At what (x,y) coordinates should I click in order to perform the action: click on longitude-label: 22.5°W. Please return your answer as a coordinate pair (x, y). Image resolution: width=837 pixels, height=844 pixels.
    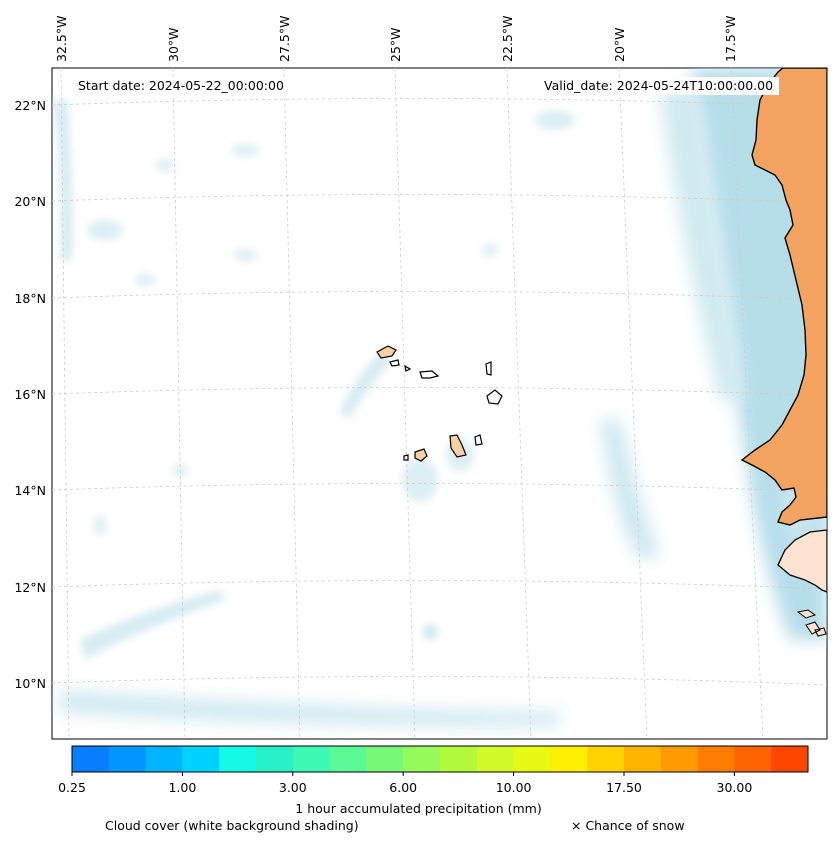
    Looking at the image, I should click on (507, 39).